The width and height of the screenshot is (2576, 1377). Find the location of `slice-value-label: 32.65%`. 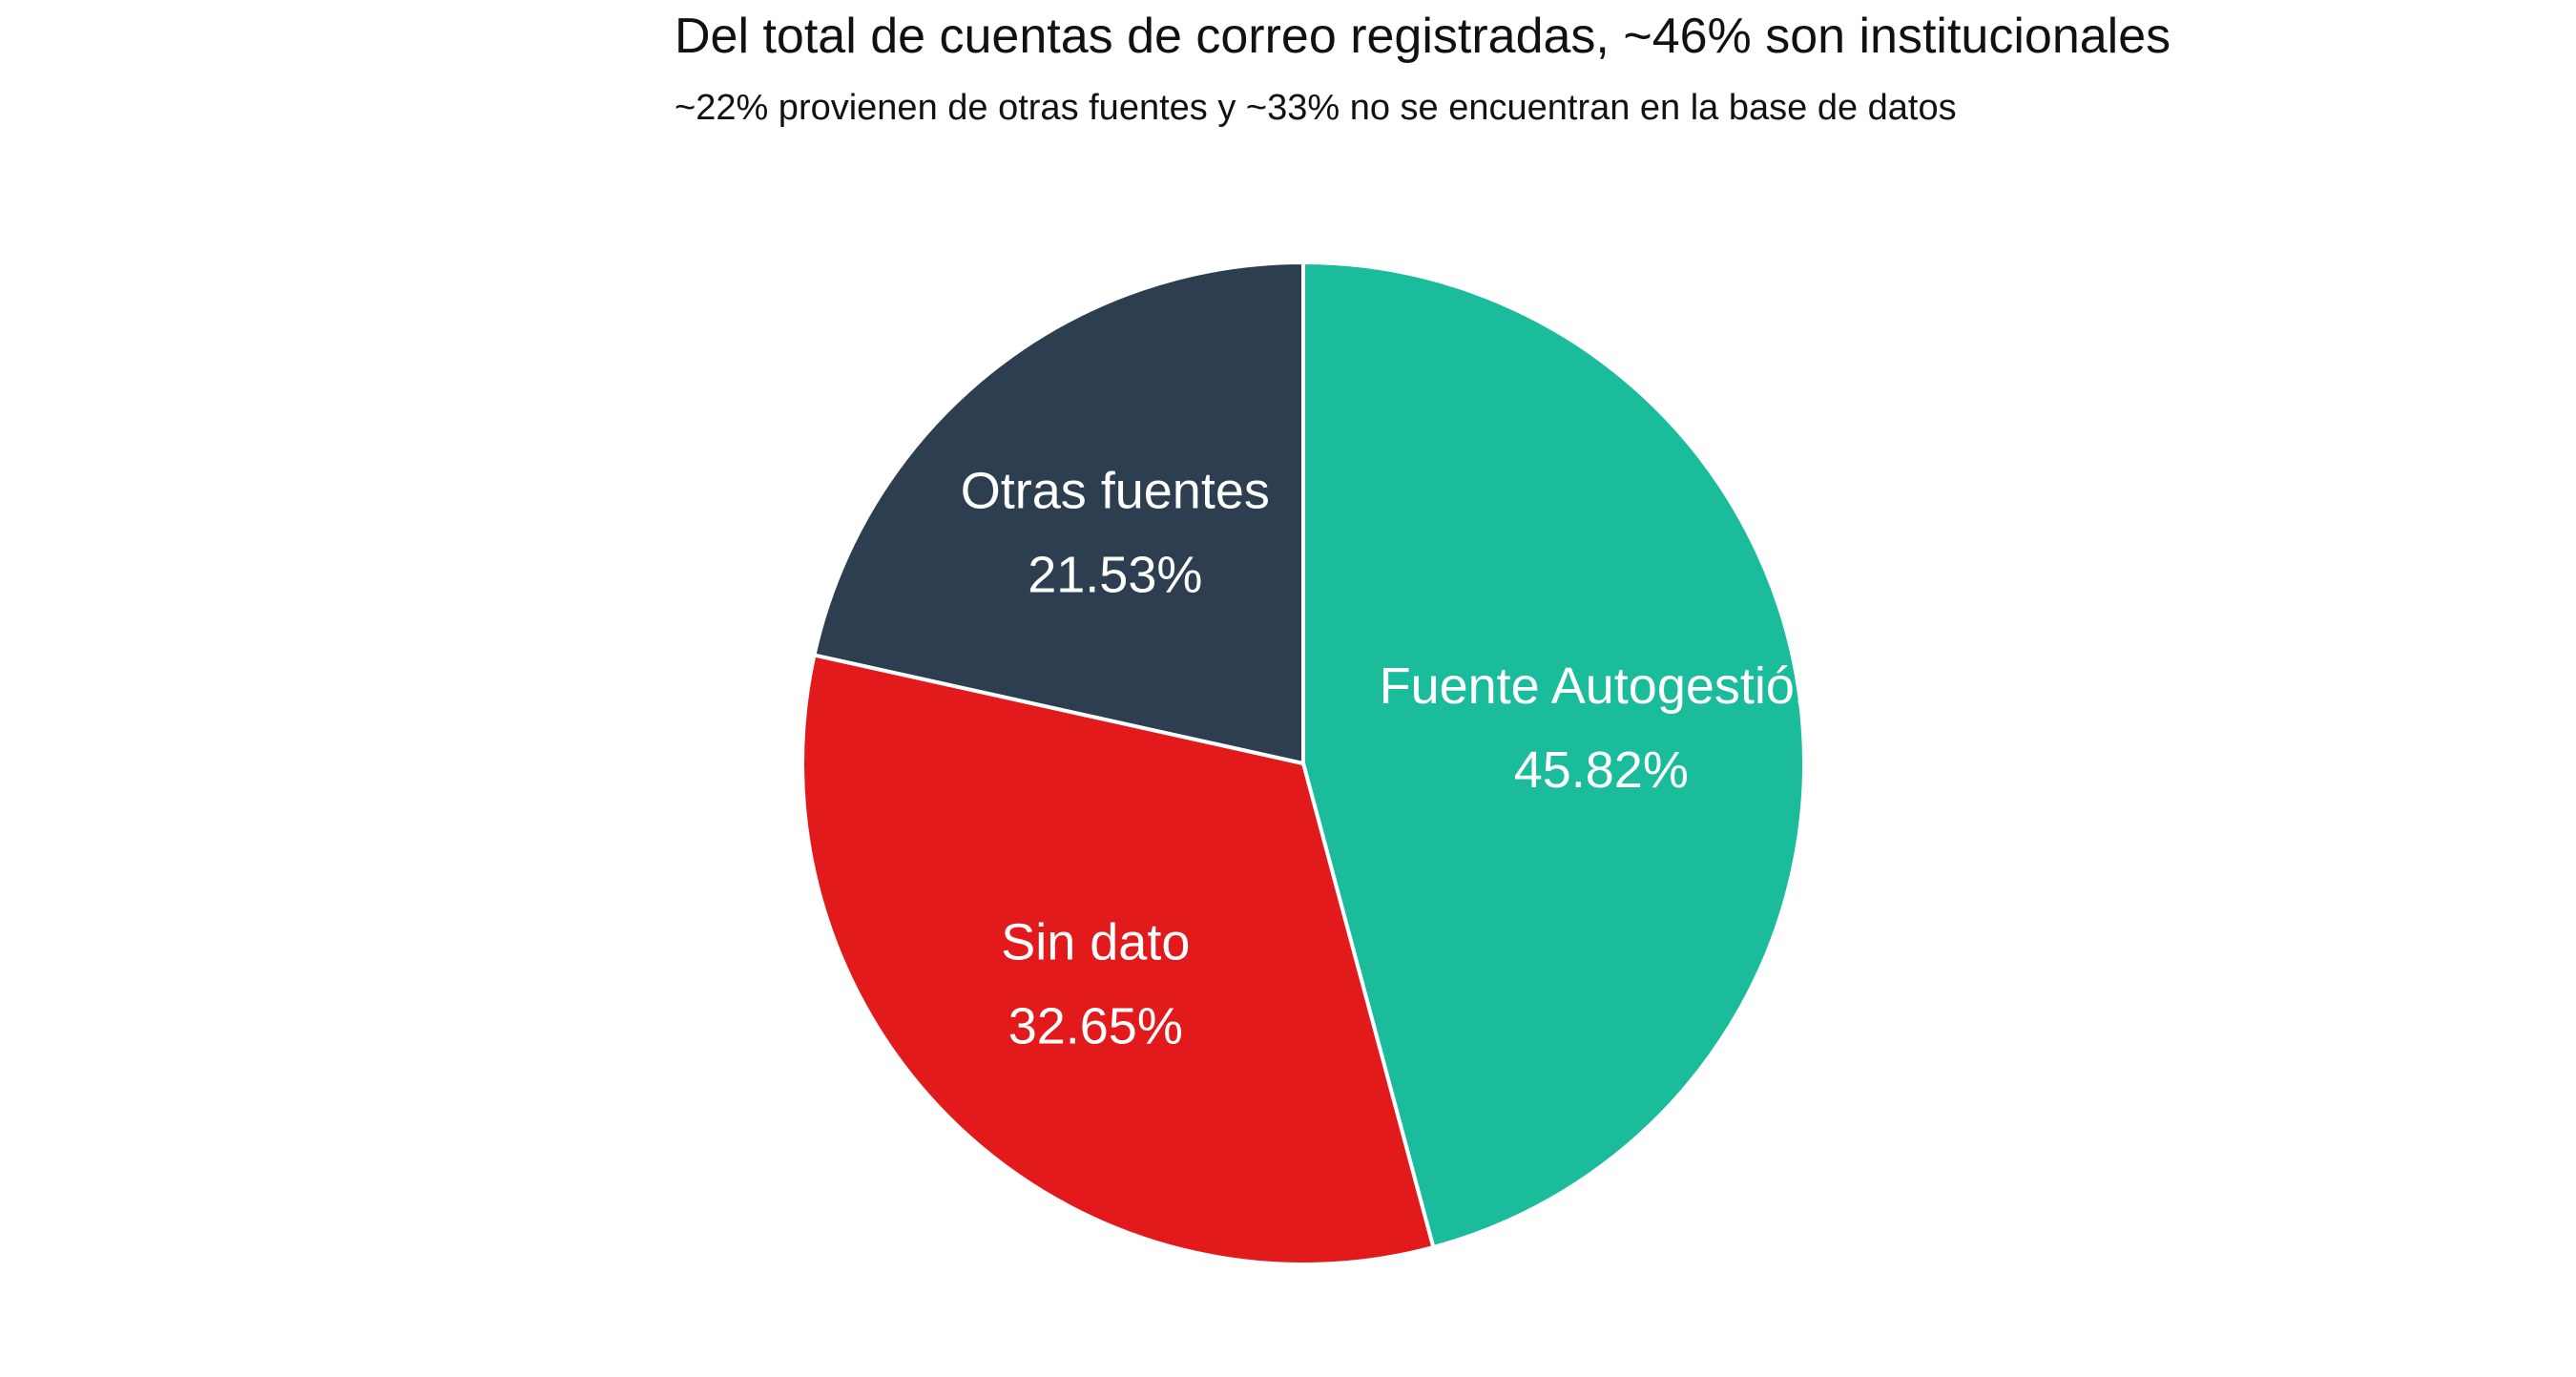

slice-value-label: 32.65% is located at coordinates (1095, 1026).